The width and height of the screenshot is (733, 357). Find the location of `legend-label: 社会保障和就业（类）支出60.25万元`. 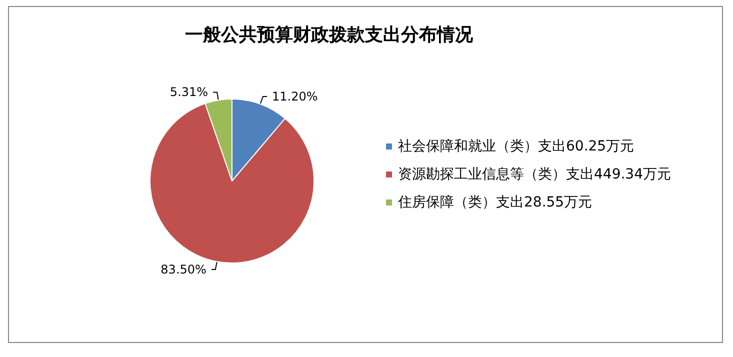

legend-label: 社会保障和就业（类）支出60.25万元 is located at coordinates (516, 146).